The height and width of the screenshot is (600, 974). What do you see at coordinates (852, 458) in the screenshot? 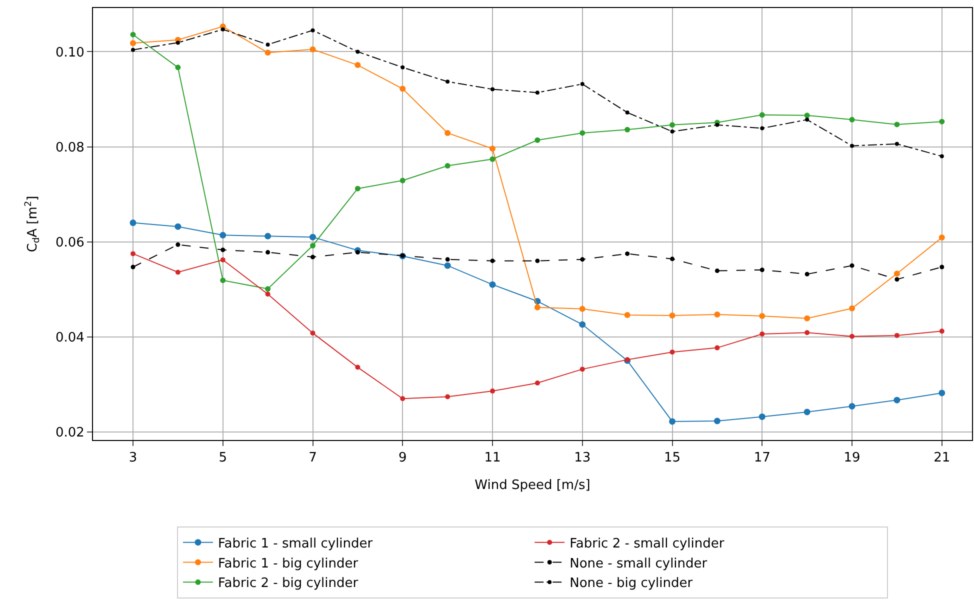
I see `x-tick-label: 19` at bounding box center [852, 458].